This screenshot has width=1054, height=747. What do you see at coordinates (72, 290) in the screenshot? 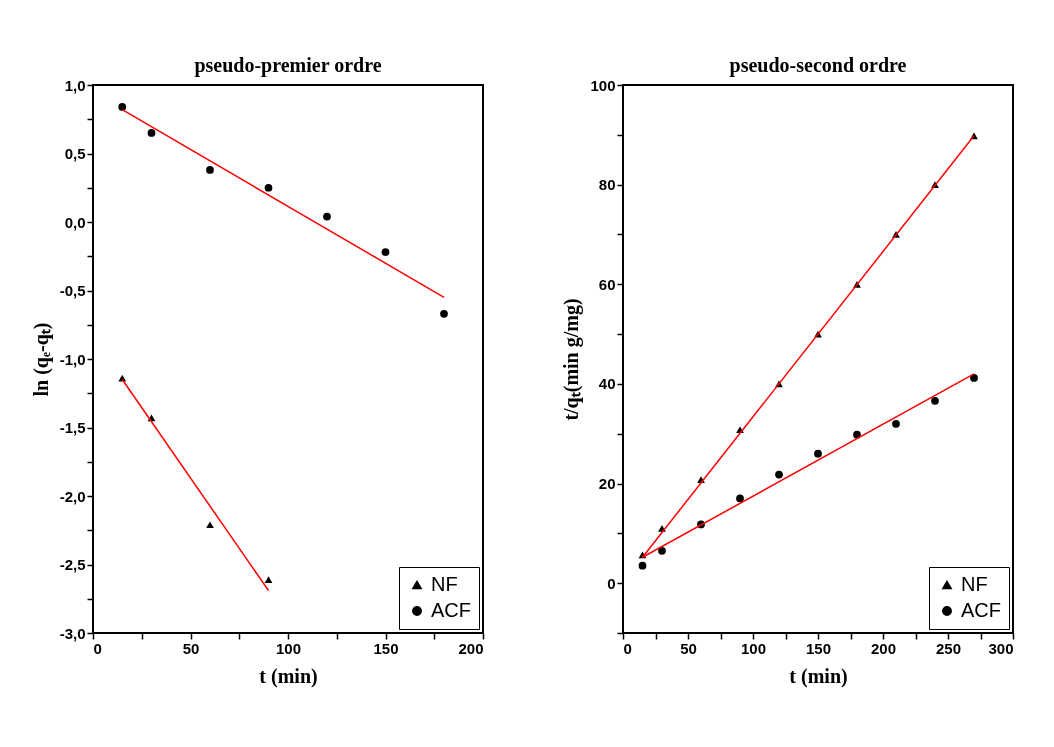
I see `y-tick-label: -0,5` at bounding box center [72, 290].